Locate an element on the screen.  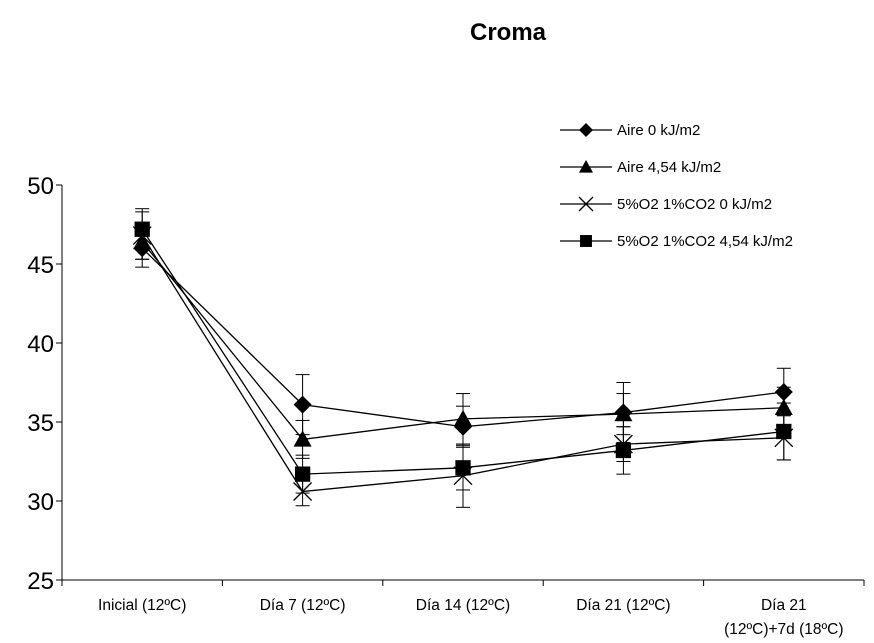
legend-item: Aire 0 kJ/m2 is located at coordinates (630, 130).